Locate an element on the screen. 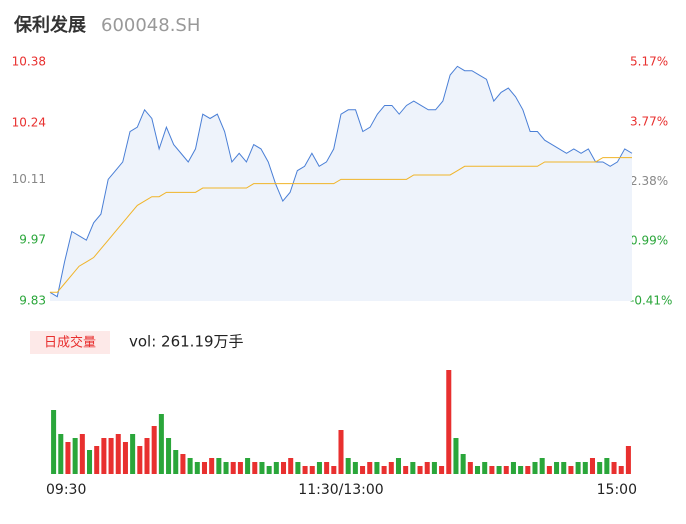 The image size is (686, 524). y-tick-label: 9.97 is located at coordinates (32, 240).